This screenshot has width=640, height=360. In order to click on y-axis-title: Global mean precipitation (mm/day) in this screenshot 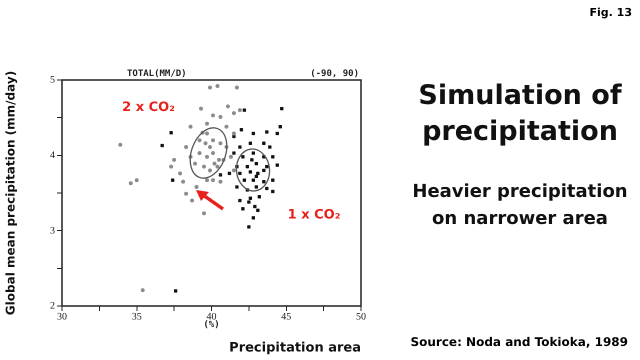, I will do `click(10, 193)`.